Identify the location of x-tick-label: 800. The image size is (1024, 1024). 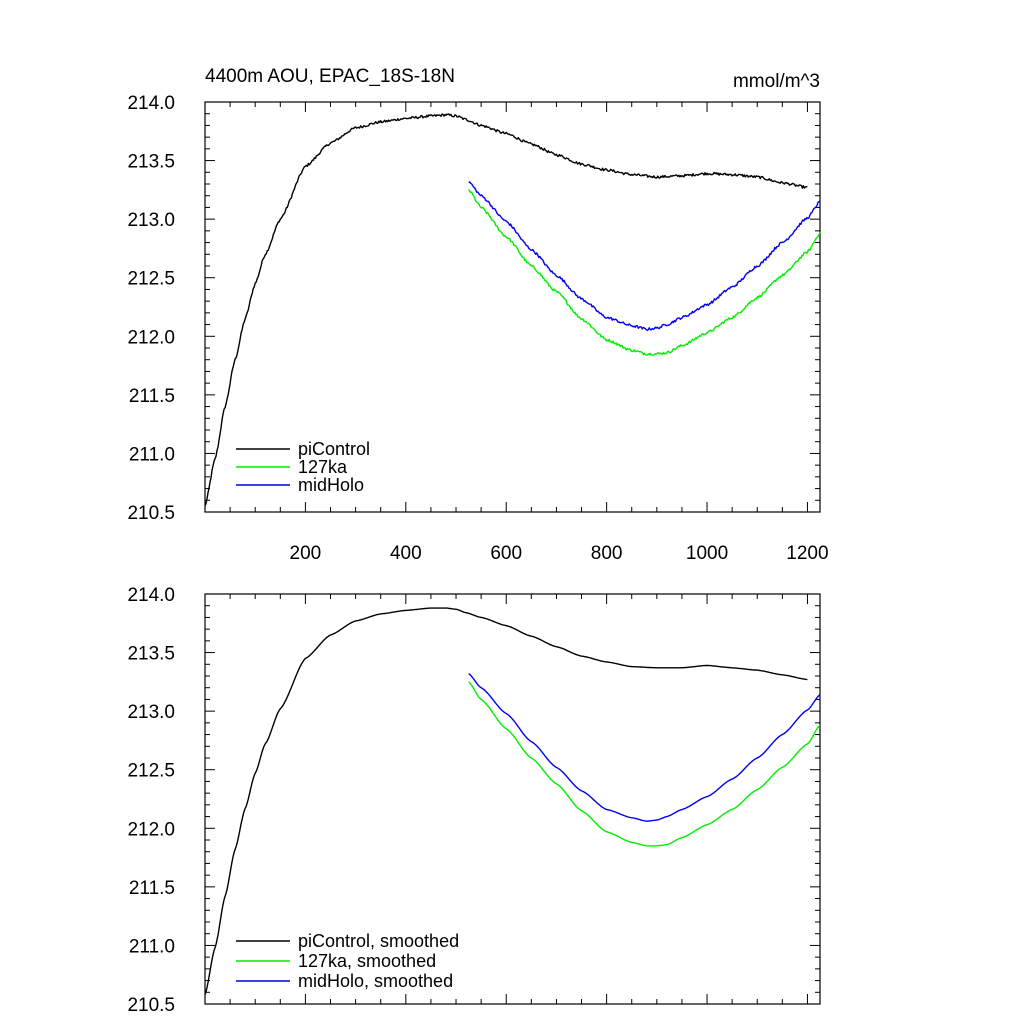
(607, 553).